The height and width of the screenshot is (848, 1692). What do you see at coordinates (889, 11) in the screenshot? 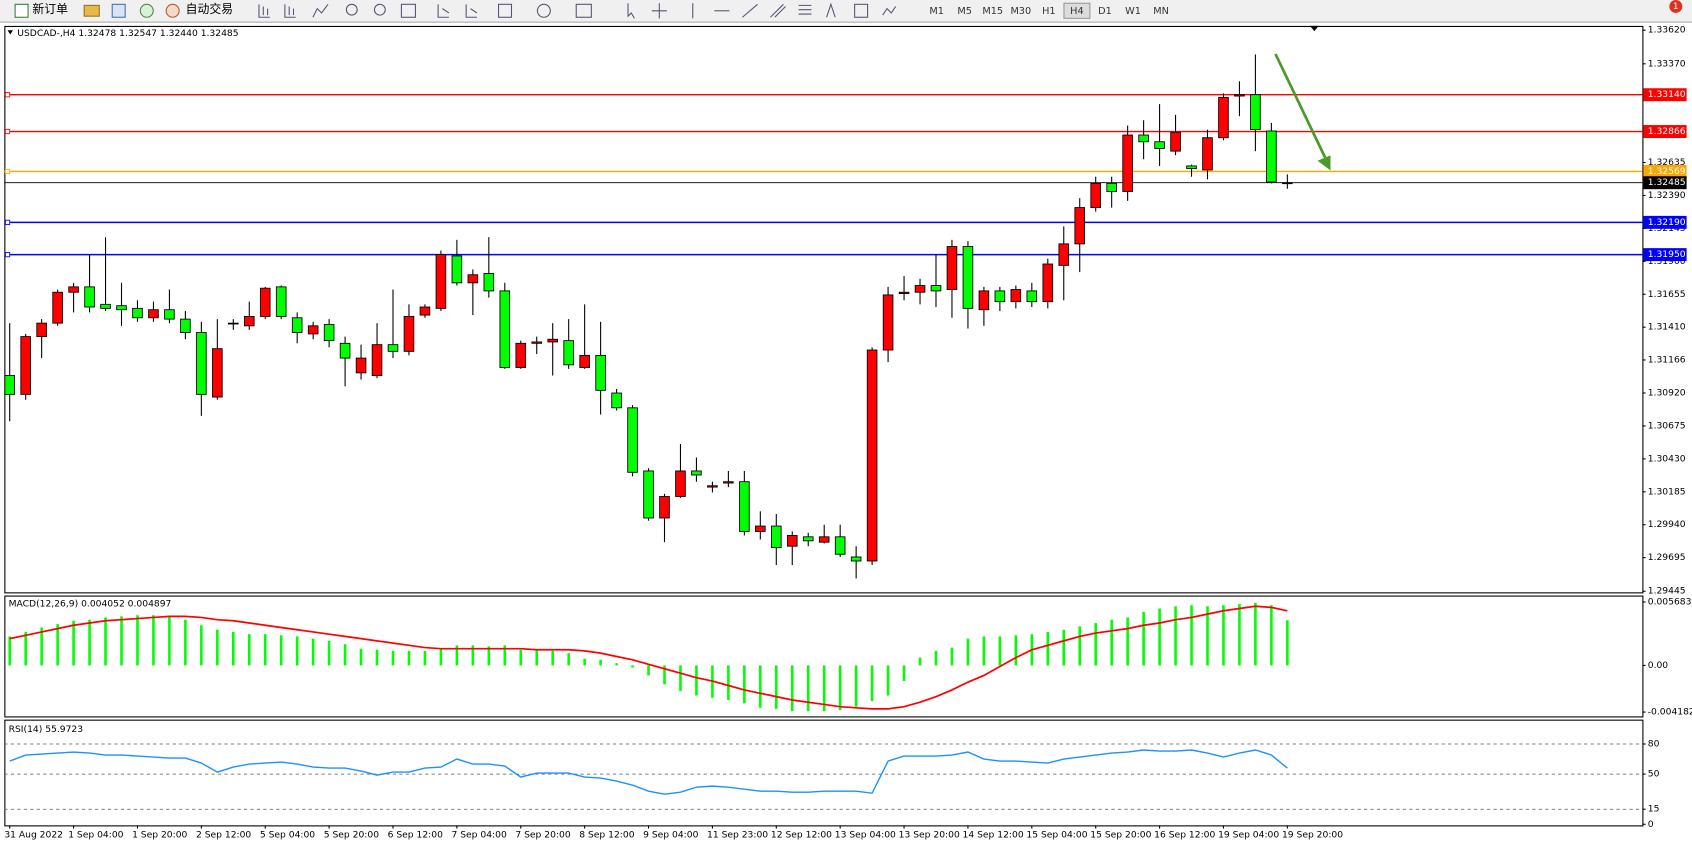
I see `arrows-icon` at bounding box center [889, 11].